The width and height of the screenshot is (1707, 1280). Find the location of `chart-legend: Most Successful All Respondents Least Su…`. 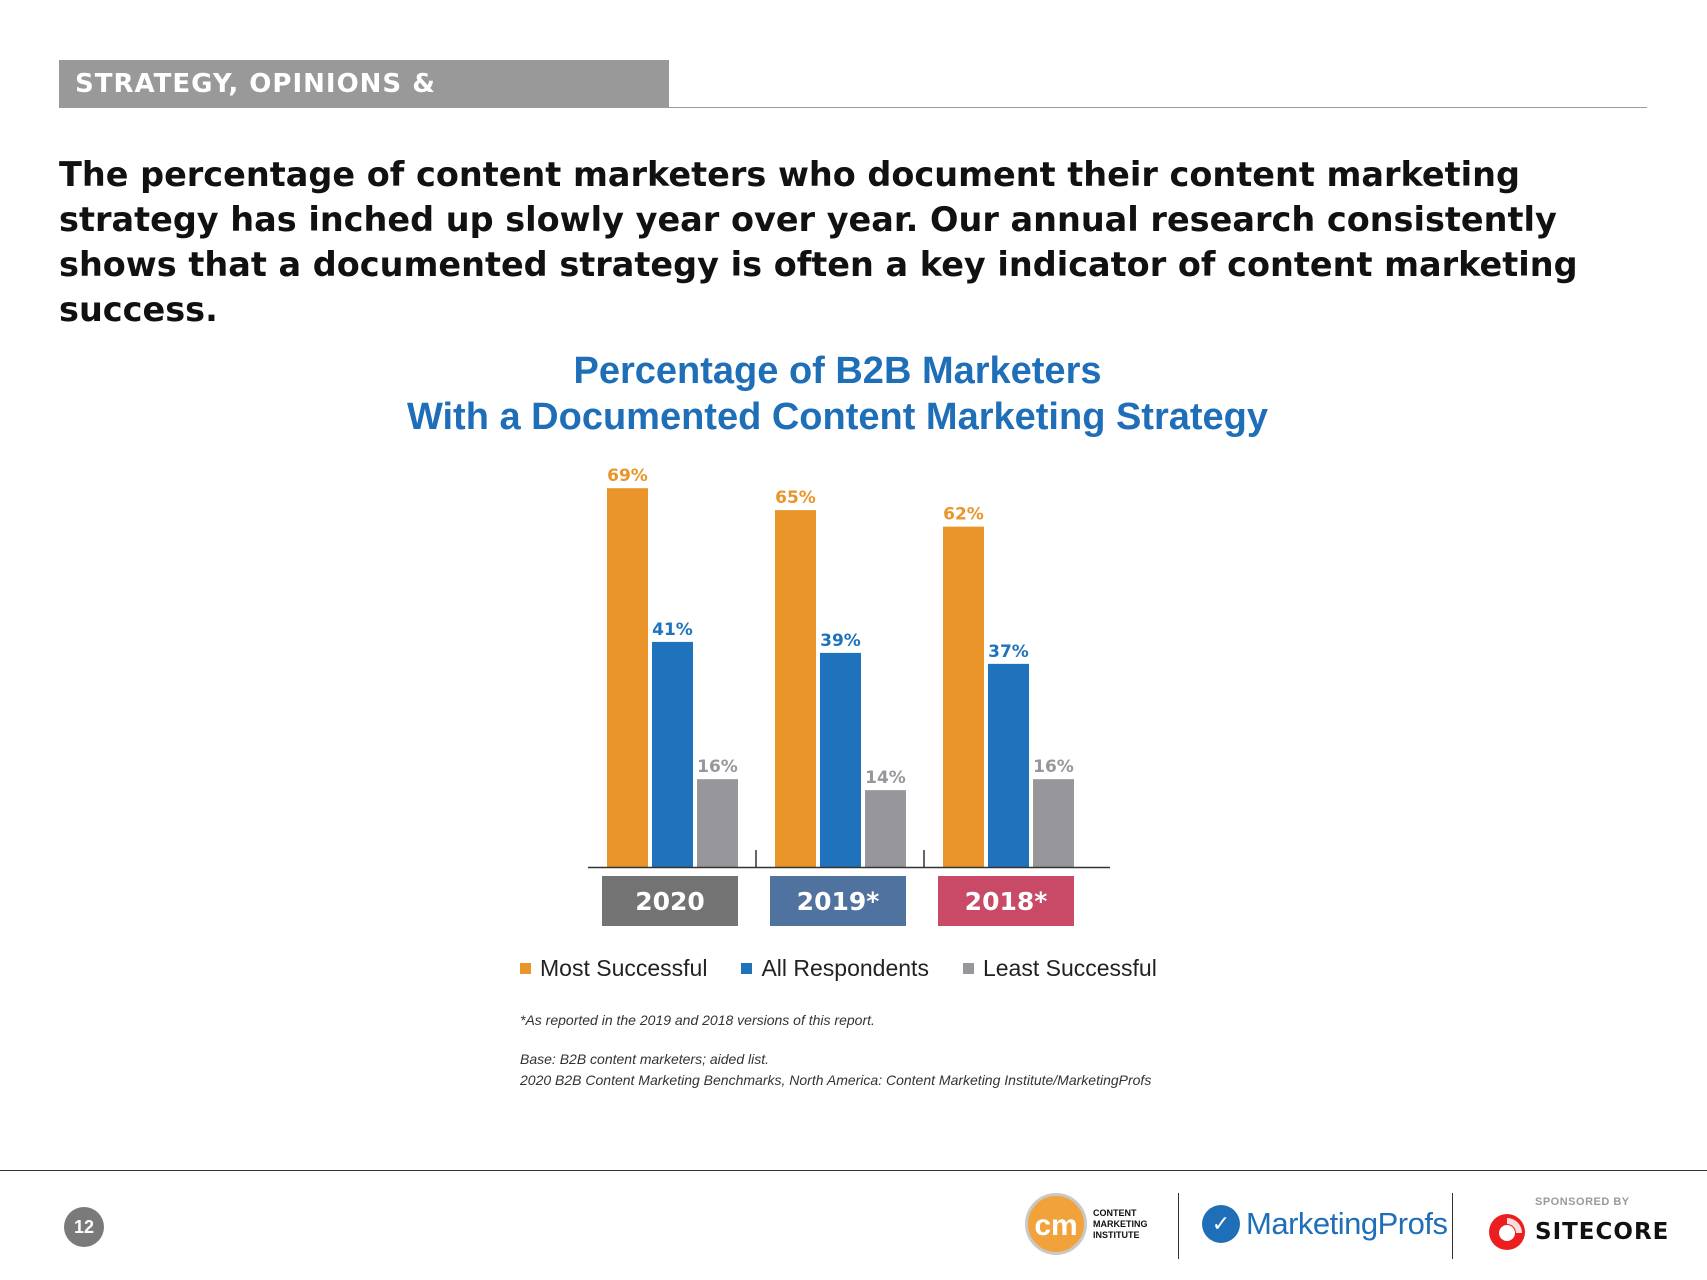

chart-legend: Most Successful All Respondents Least Su… is located at coordinates (838, 968).